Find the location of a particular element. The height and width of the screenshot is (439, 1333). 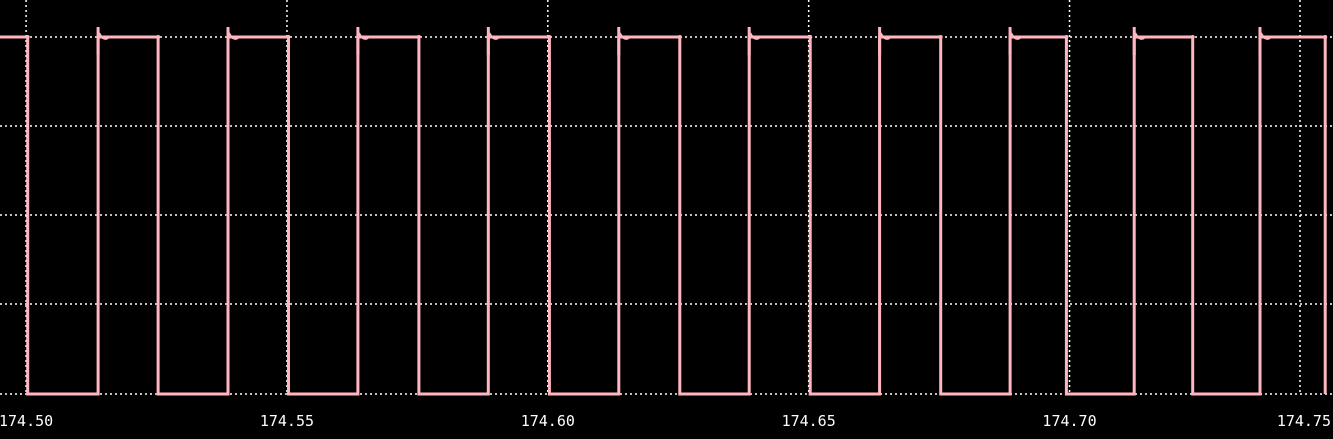

pulse-9-ringing is located at coordinates (1139, 36).